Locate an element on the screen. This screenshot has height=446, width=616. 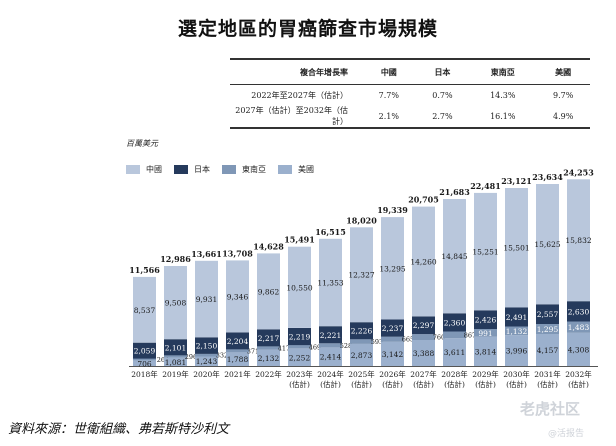
cagr-header-row: 複合年增長率 中國 日本 東南亞 美國 is located at coordinates (410, 71).